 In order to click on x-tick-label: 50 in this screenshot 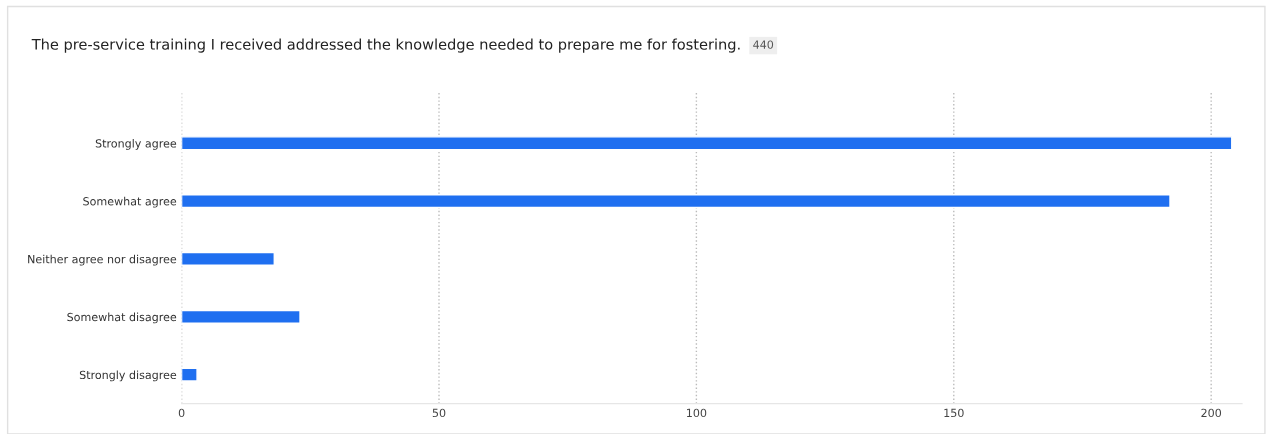, I will do `click(439, 413)`.